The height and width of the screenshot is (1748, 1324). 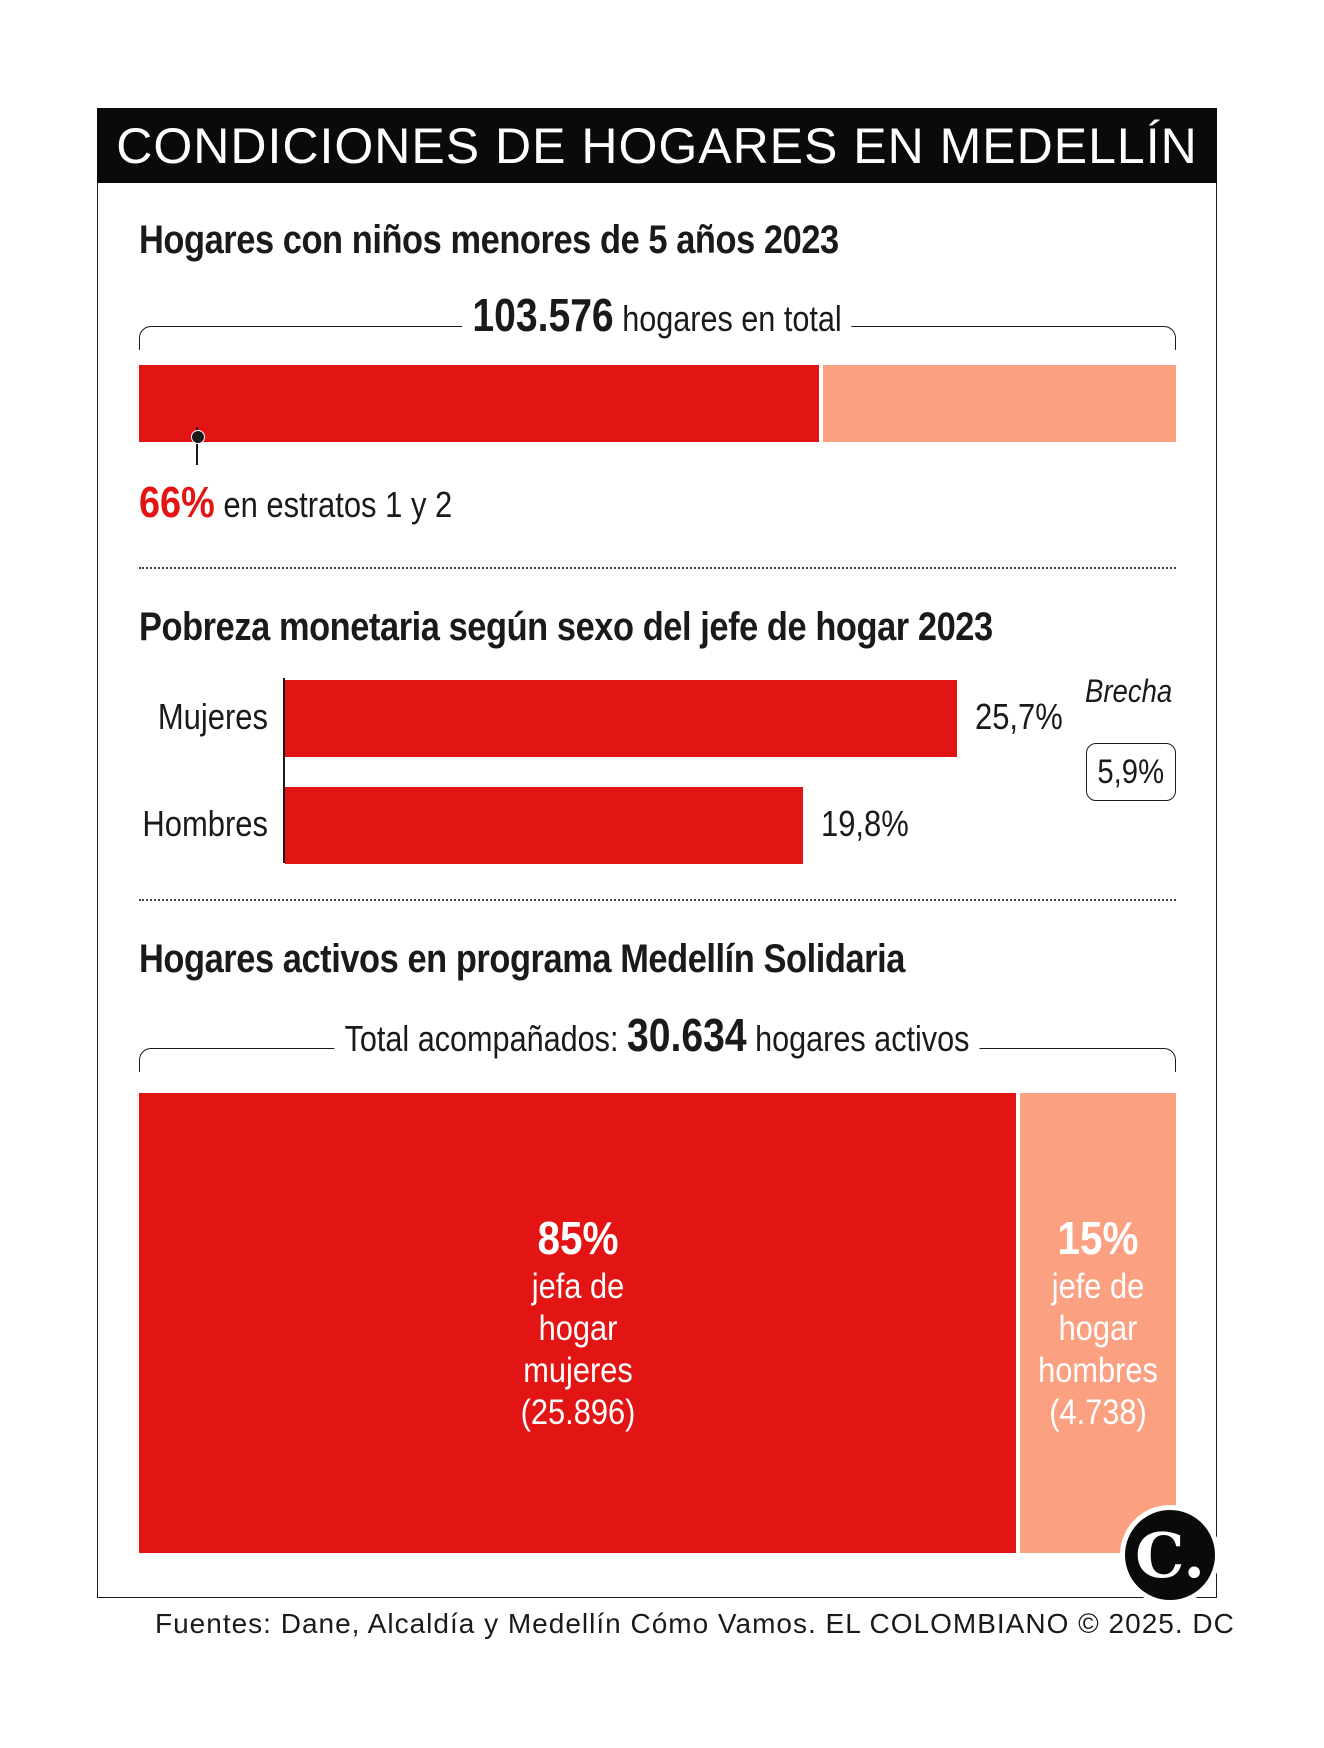 What do you see at coordinates (177, 502) in the screenshot?
I see `section1-highlight-pct: 66%` at bounding box center [177, 502].